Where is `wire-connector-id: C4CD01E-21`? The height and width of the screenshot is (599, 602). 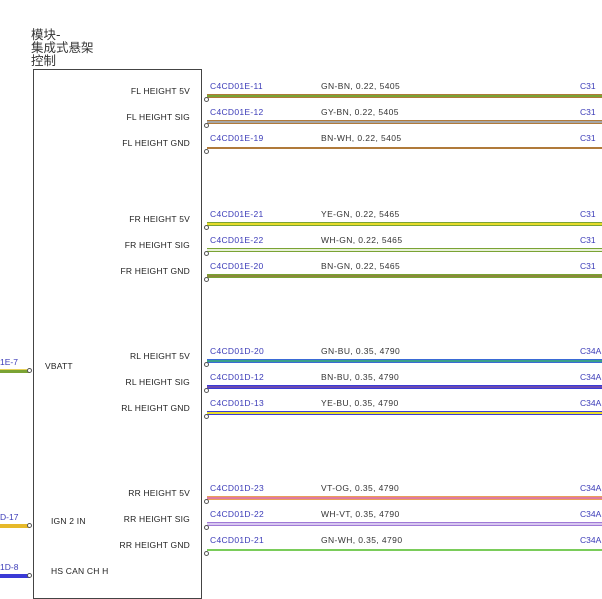
wire-connector-id: C4CD01E-21 is located at coordinates (237, 214).